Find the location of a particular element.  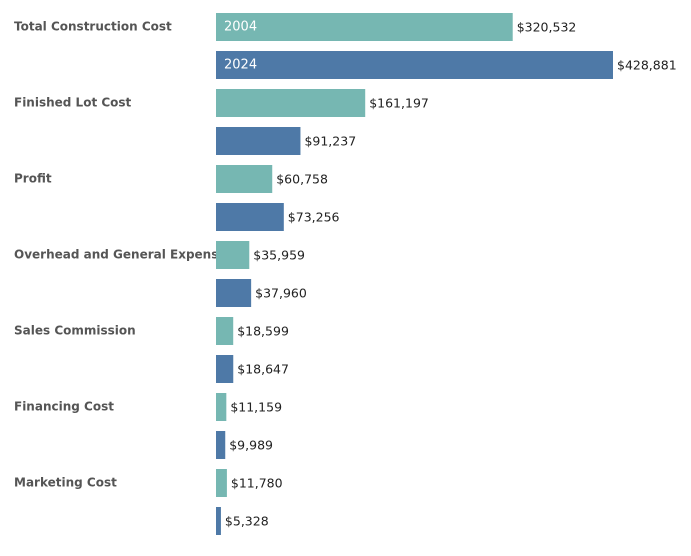

legend-label: 2004 is located at coordinates (240, 27).